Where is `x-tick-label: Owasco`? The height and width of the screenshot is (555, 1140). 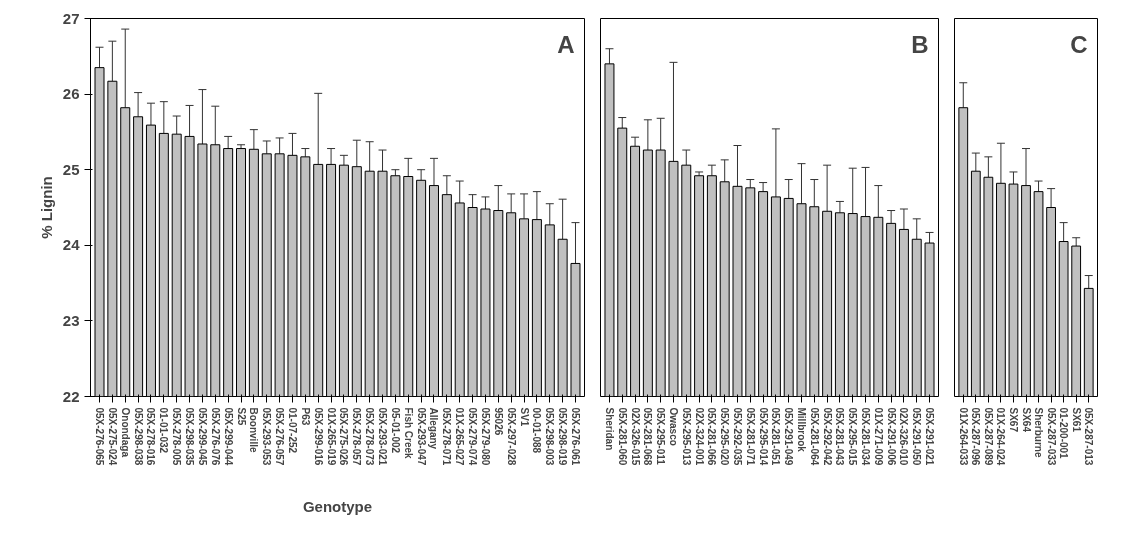
x-tick-label: Owasco is located at coordinates (673, 426).